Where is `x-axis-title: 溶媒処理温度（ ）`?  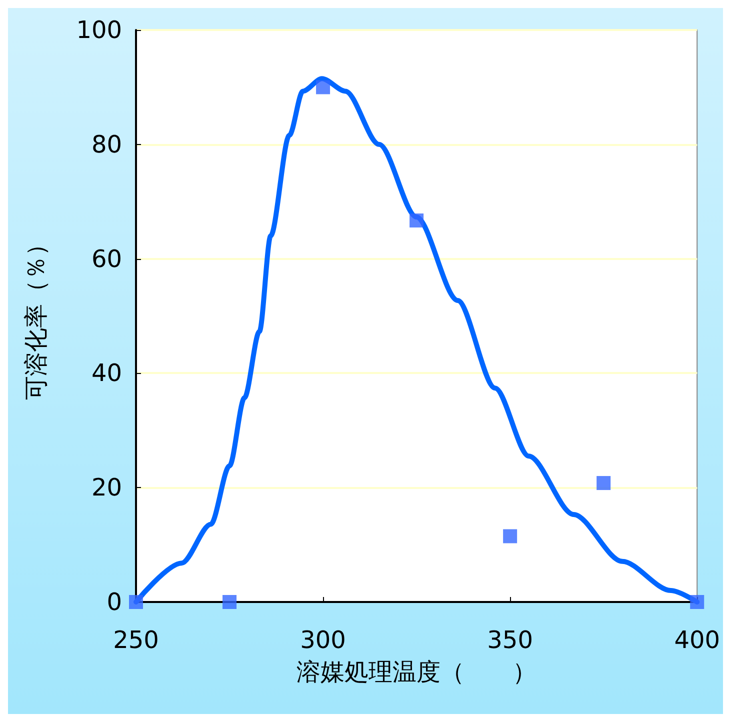 x-axis-title: 溶媒処理温度（ ） is located at coordinates (416, 672).